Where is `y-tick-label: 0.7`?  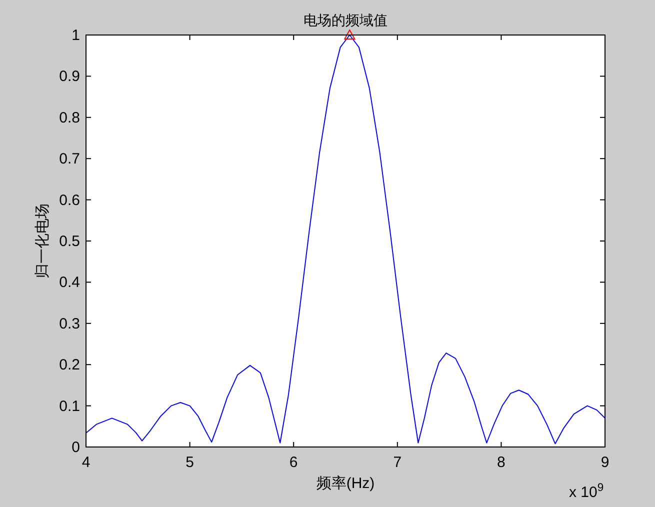 y-tick-label: 0.7 is located at coordinates (69, 159).